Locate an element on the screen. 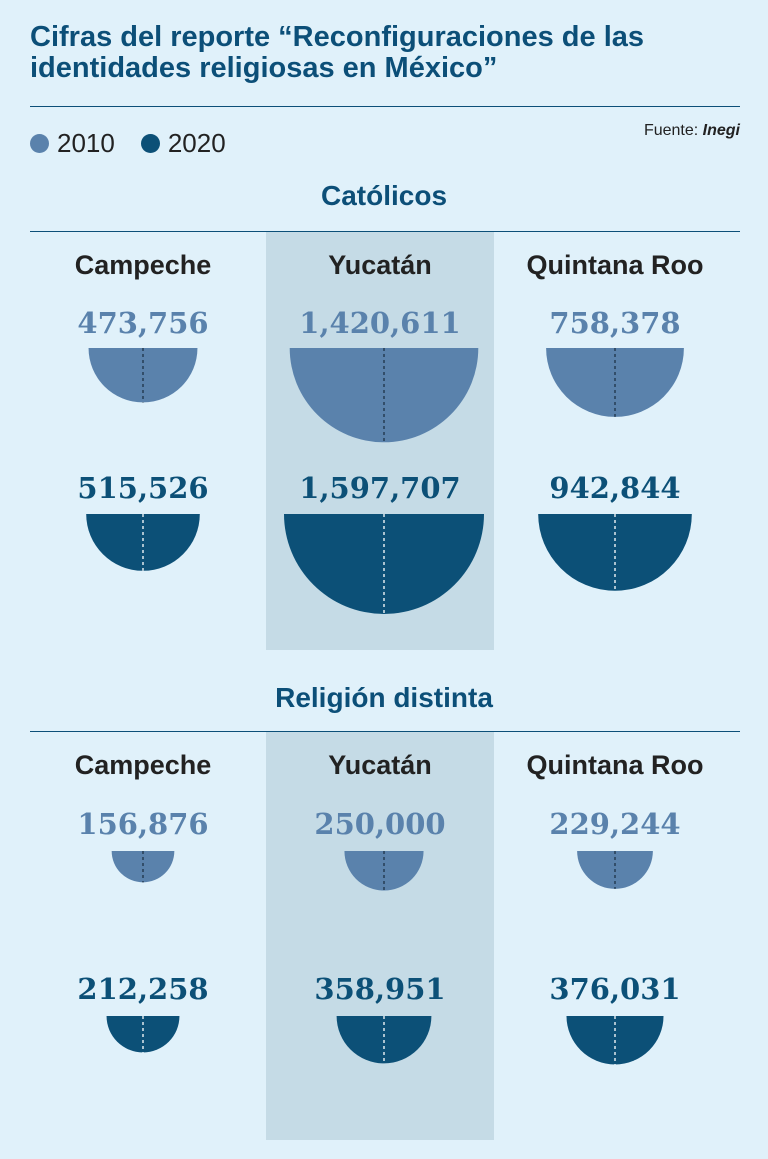 The height and width of the screenshot is (1159, 768). section-title-catolicos: Católicos is located at coordinates (384, 195).